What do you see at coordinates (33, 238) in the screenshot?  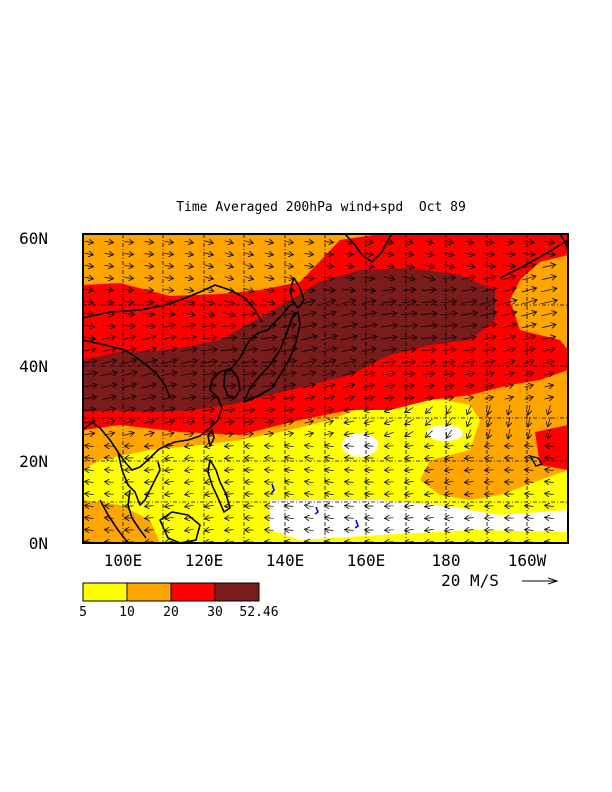 I see `lat-label-60n: 60N` at bounding box center [33, 238].